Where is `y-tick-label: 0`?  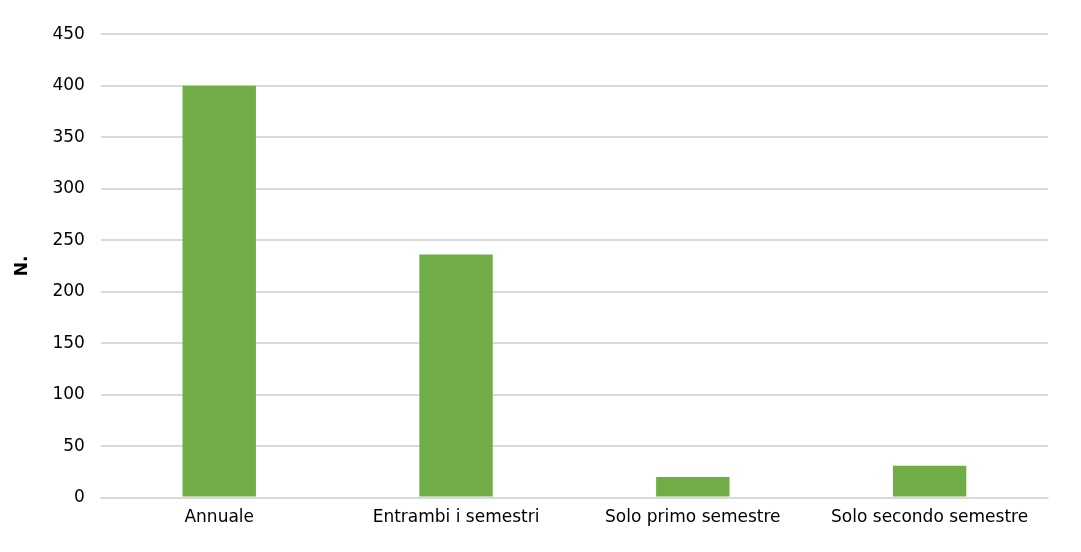
y-tick-label: 0 is located at coordinates (79, 496).